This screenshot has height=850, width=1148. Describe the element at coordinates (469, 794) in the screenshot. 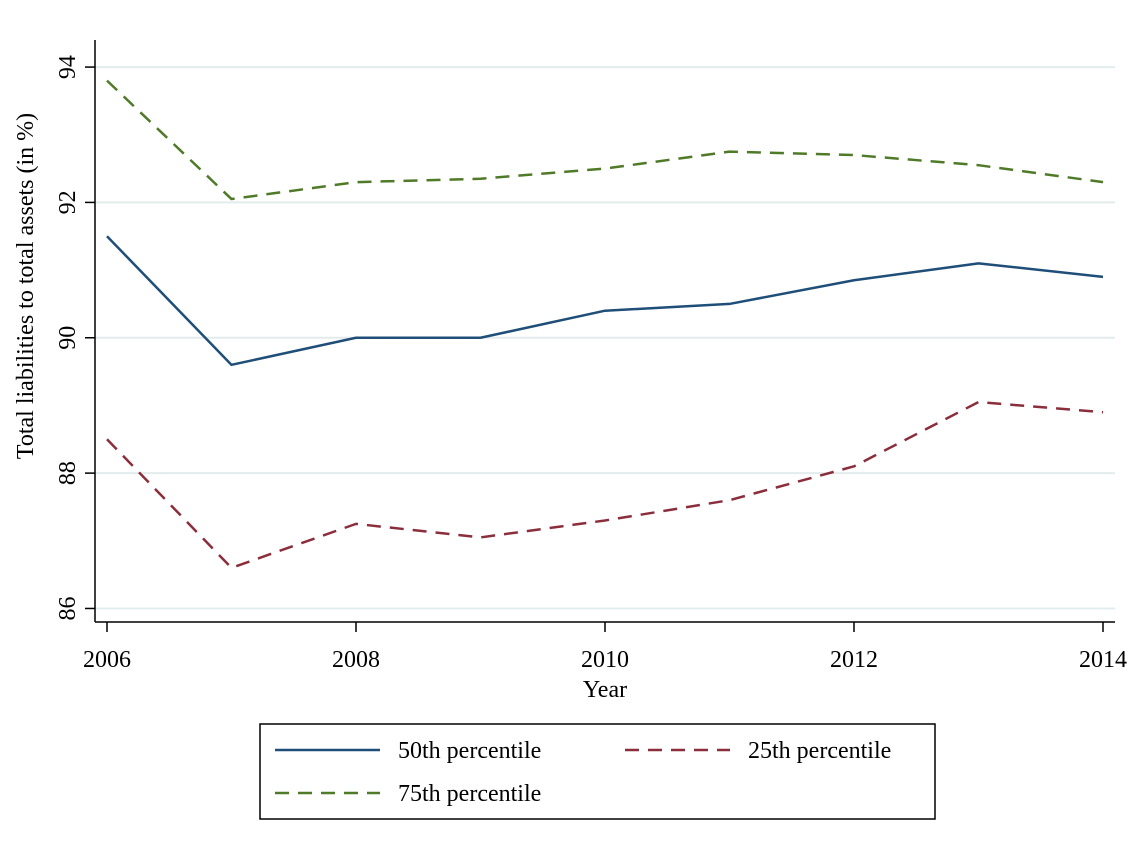

I see `legend-label: 75th percentile` at that location.